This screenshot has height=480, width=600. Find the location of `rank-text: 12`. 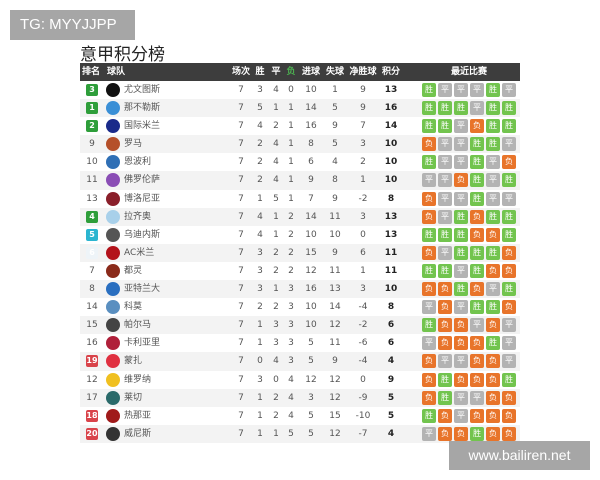

rank-text: 12 is located at coordinates (92, 379).